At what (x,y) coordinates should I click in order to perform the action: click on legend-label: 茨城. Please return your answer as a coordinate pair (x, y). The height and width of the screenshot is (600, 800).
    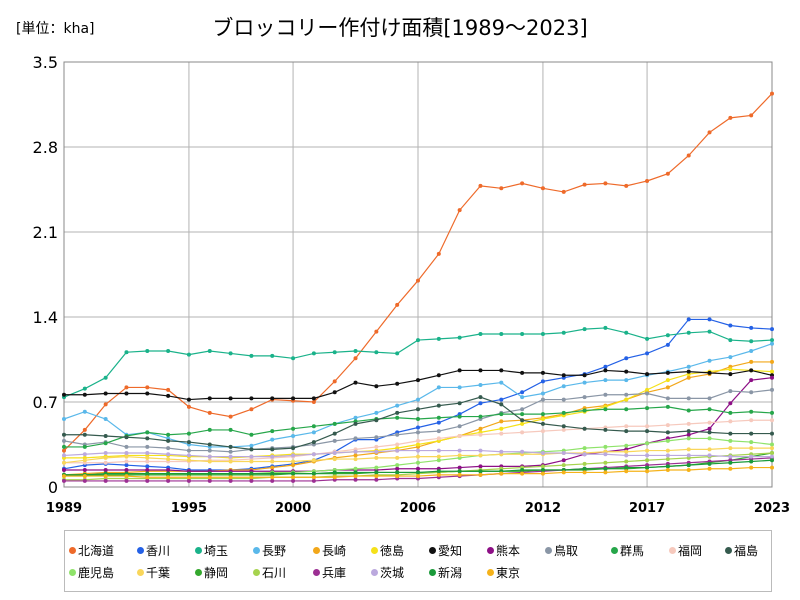
    Looking at the image, I should click on (392, 573).